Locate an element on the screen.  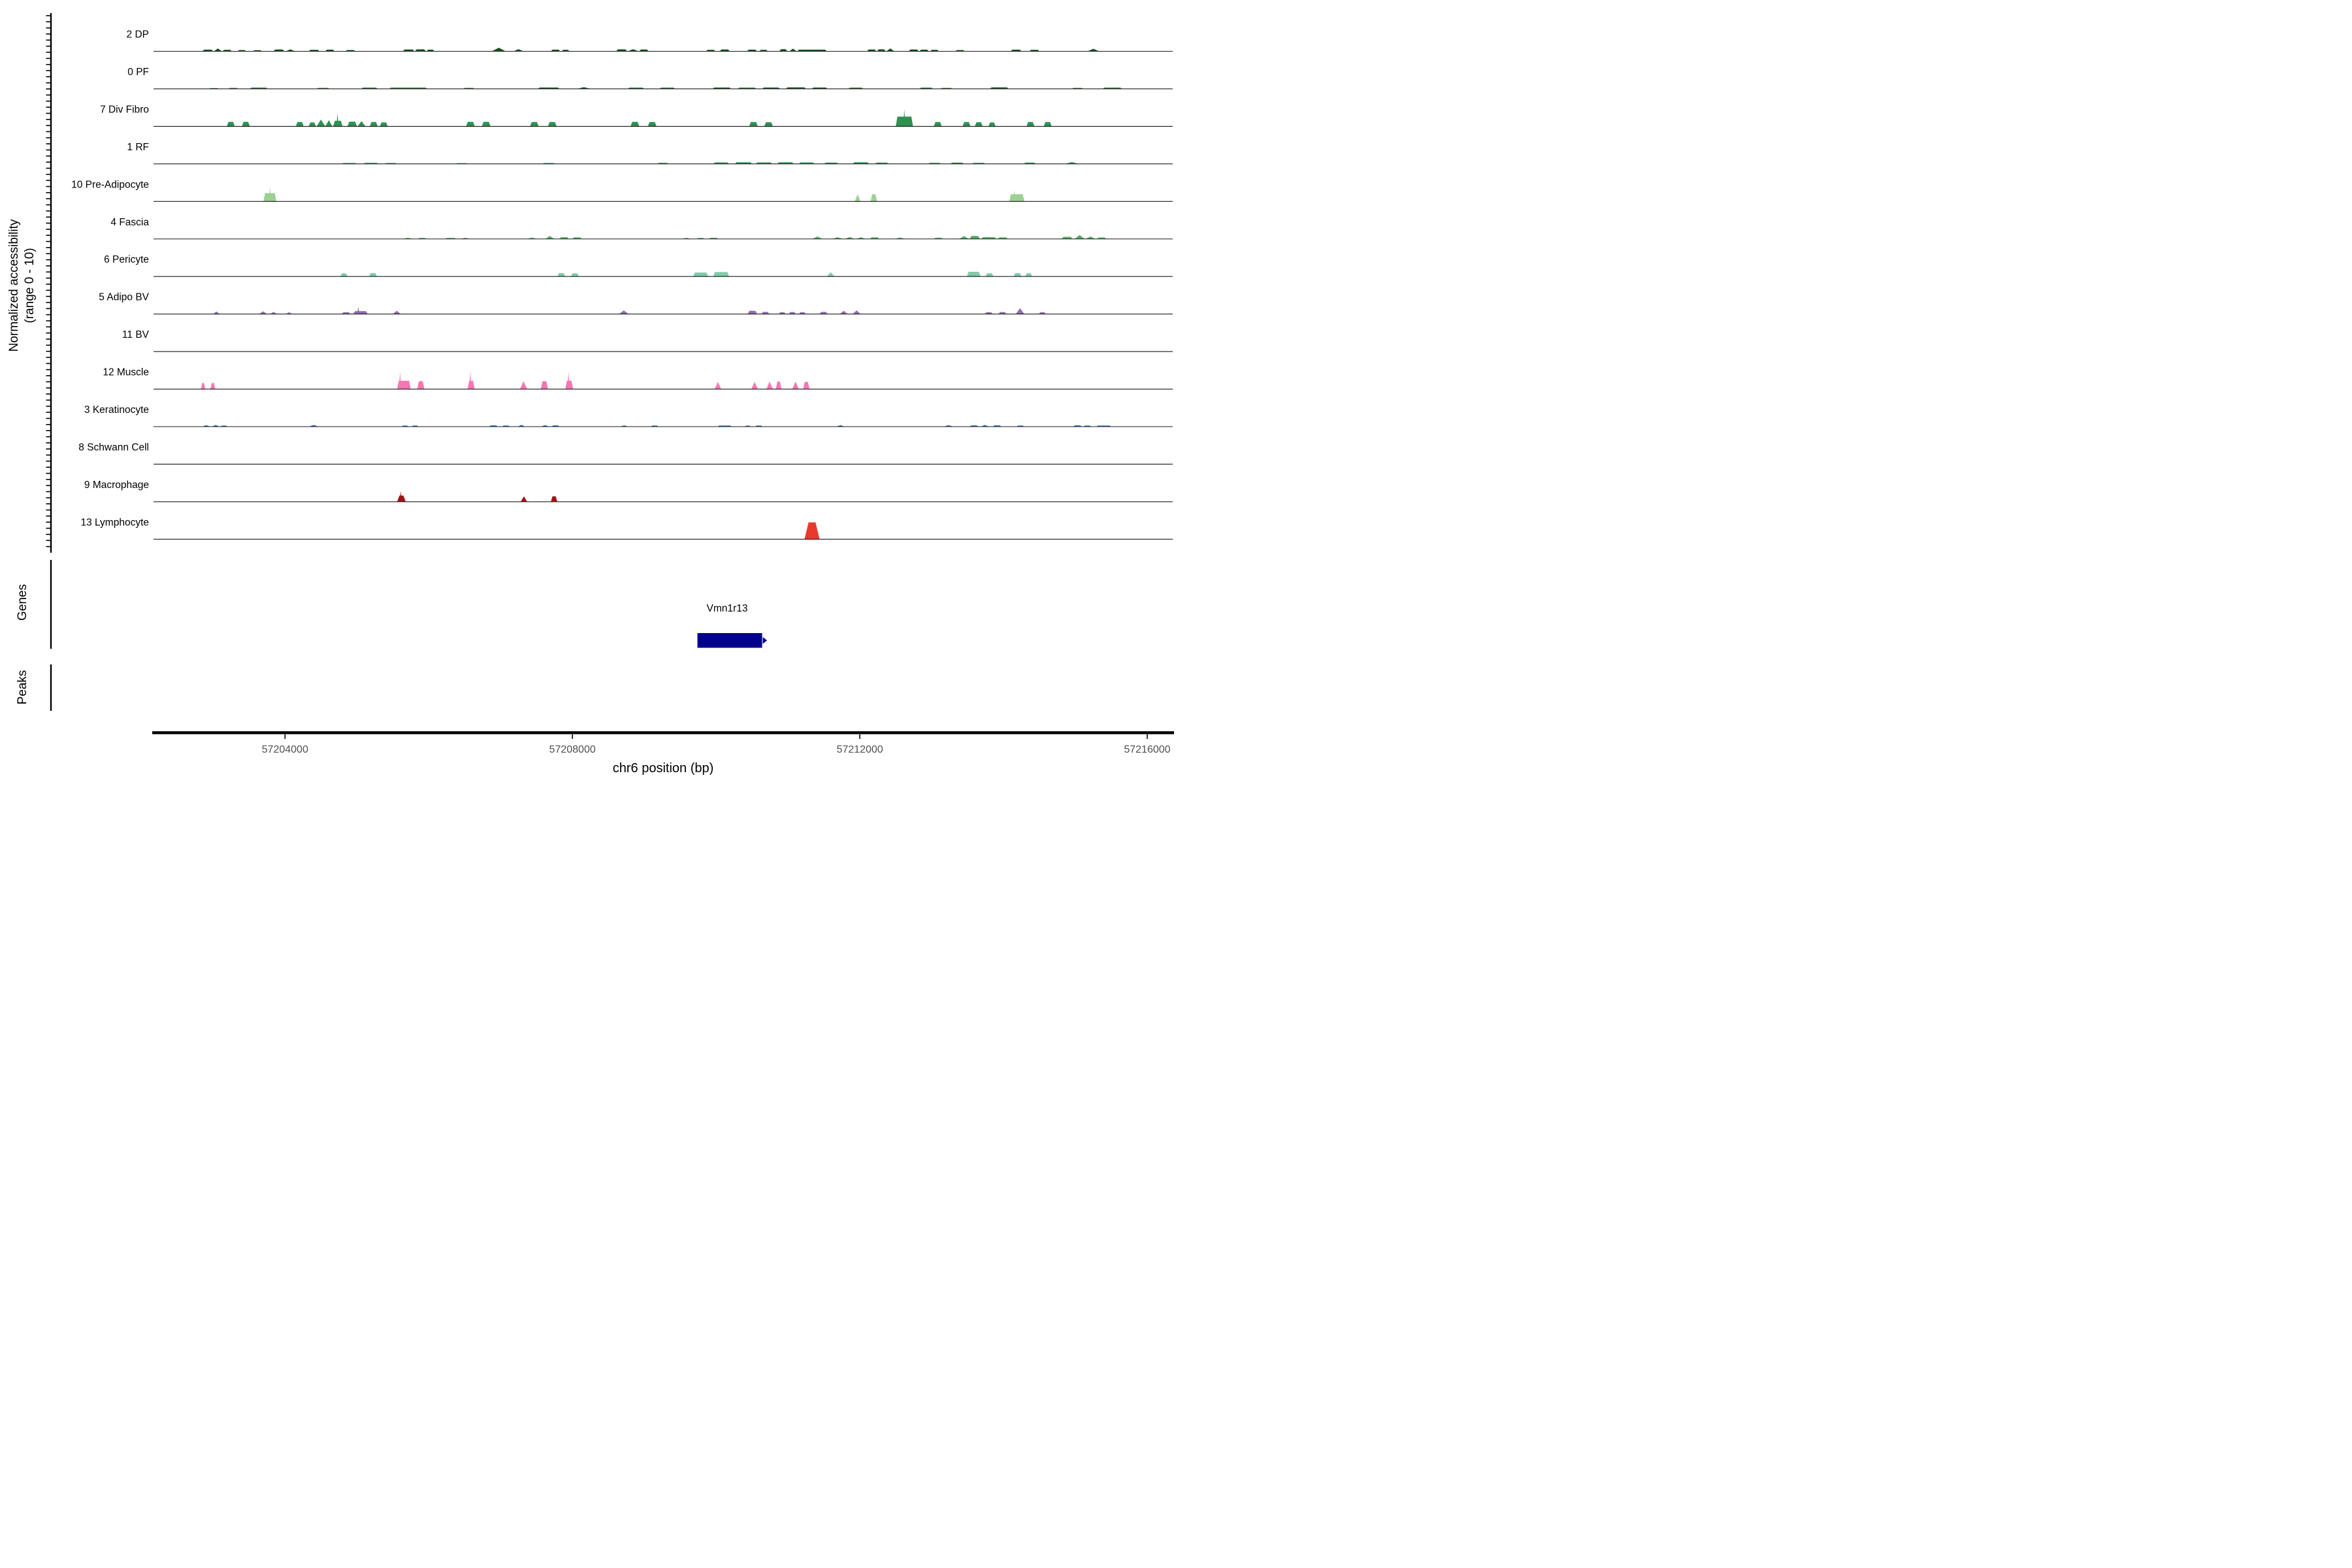
track-label: 1 RF is located at coordinates (138, 147).